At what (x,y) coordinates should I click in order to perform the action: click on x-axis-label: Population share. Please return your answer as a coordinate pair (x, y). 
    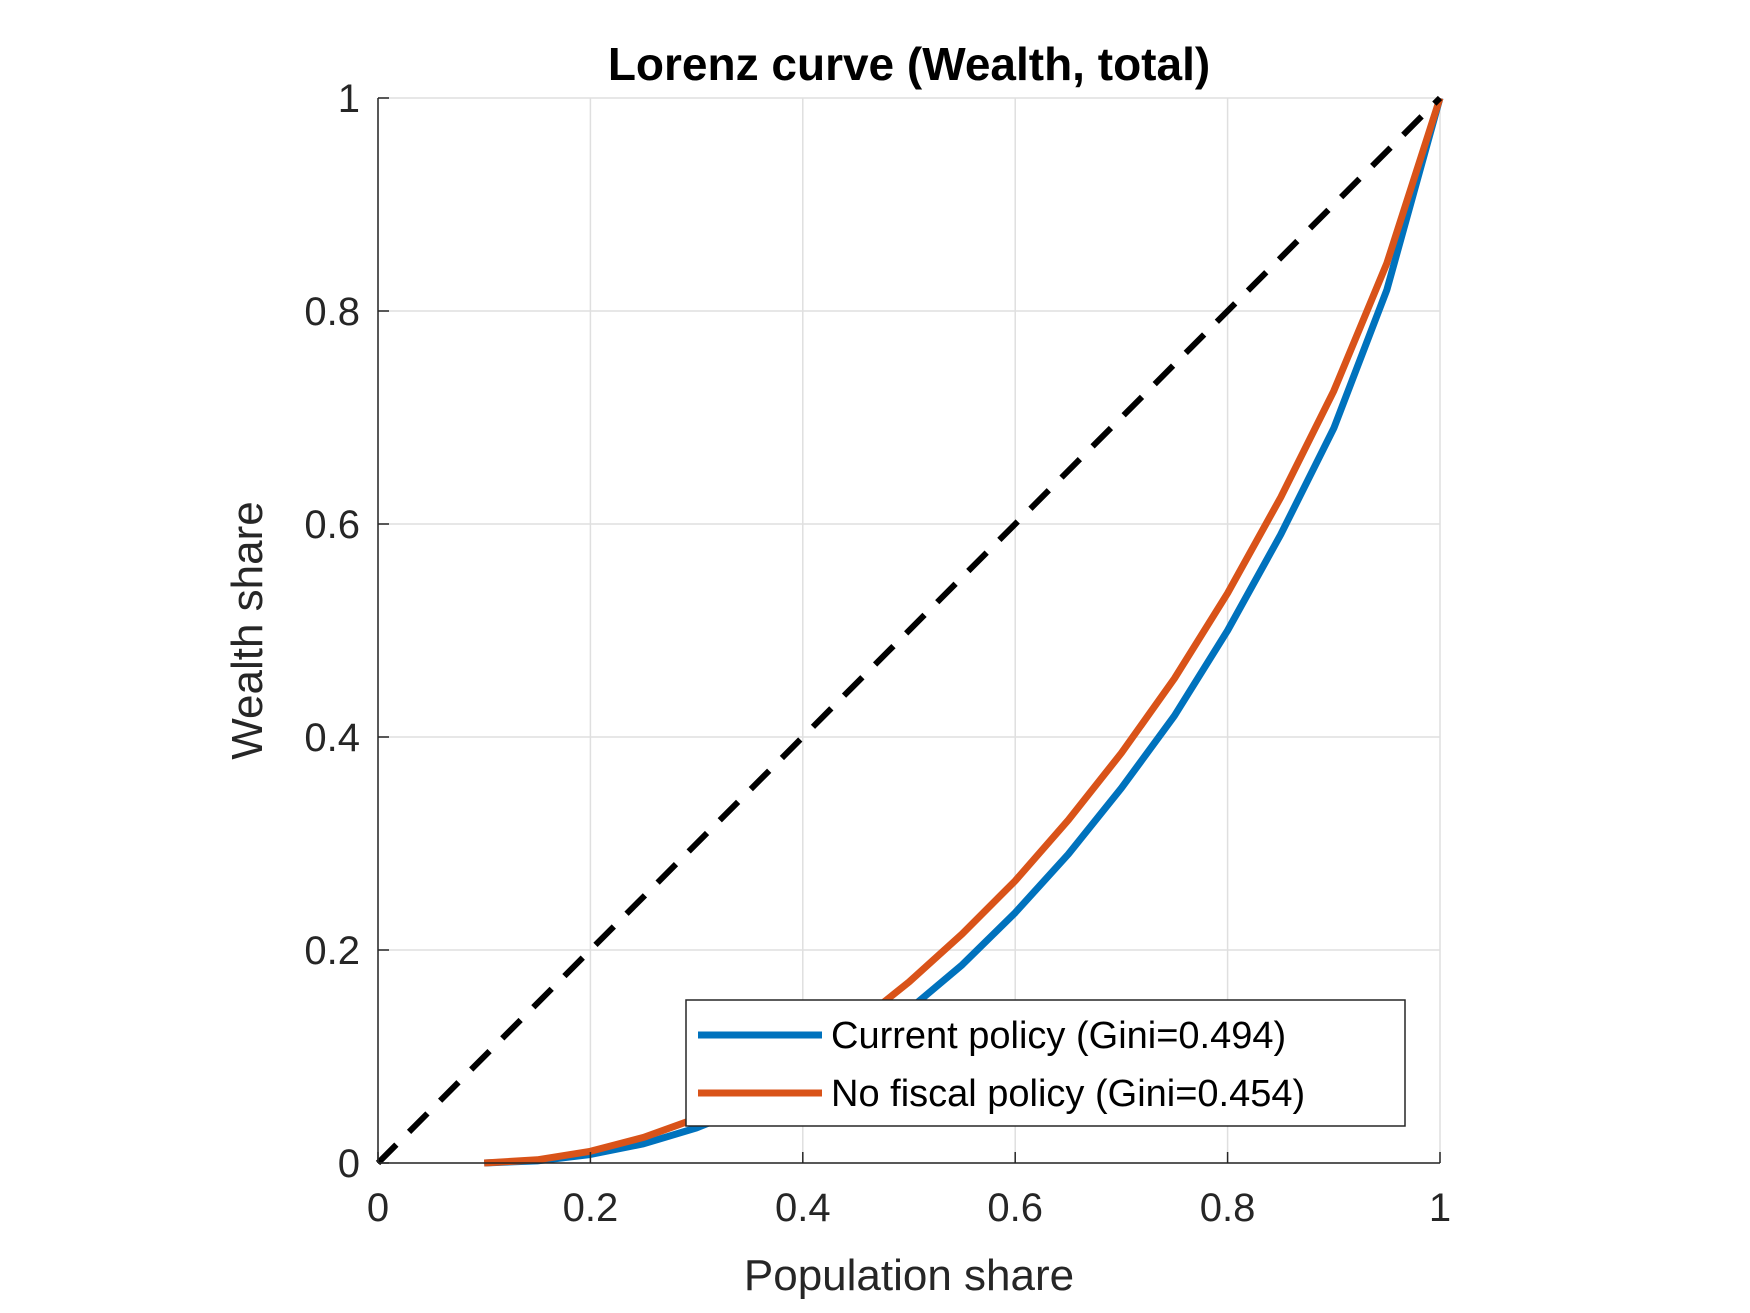
    Looking at the image, I should click on (909, 1275).